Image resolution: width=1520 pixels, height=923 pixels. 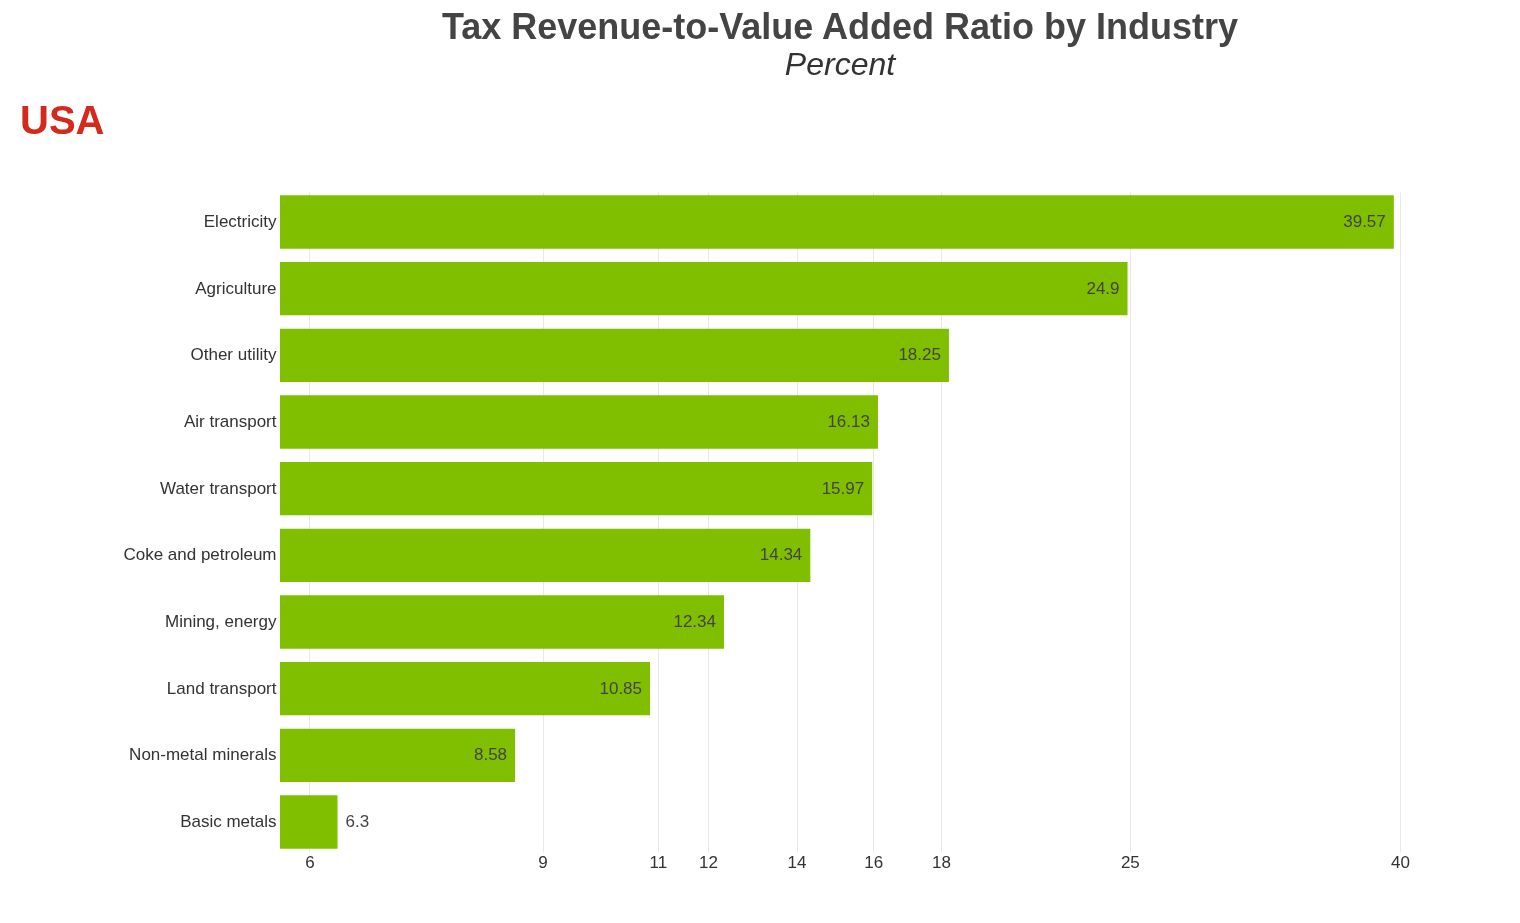 What do you see at coordinates (490, 755) in the screenshot?
I see `data-label: 8.58` at bounding box center [490, 755].